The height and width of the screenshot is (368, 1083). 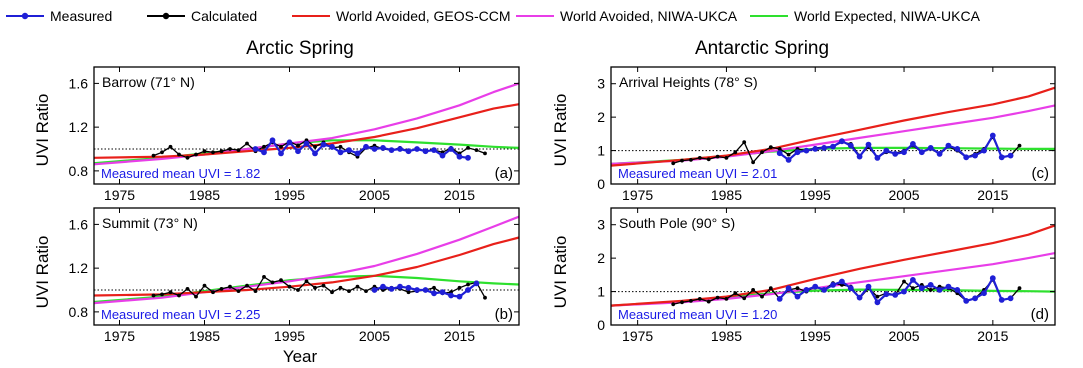 I want to click on mean-uvi-label: Measured mean UVI = 2.25, so click(x=180, y=314).